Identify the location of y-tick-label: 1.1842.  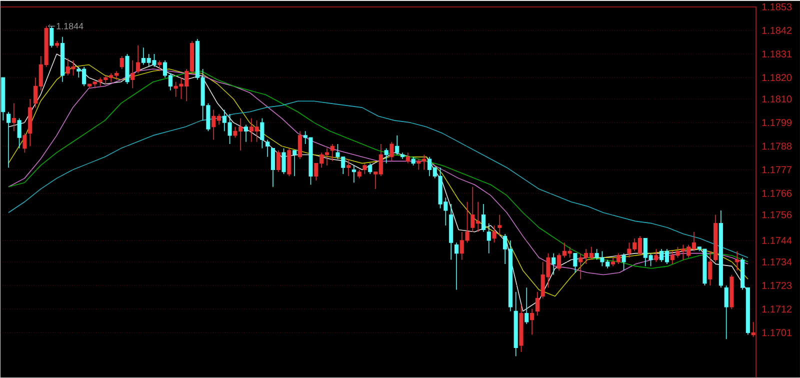
(777, 30).